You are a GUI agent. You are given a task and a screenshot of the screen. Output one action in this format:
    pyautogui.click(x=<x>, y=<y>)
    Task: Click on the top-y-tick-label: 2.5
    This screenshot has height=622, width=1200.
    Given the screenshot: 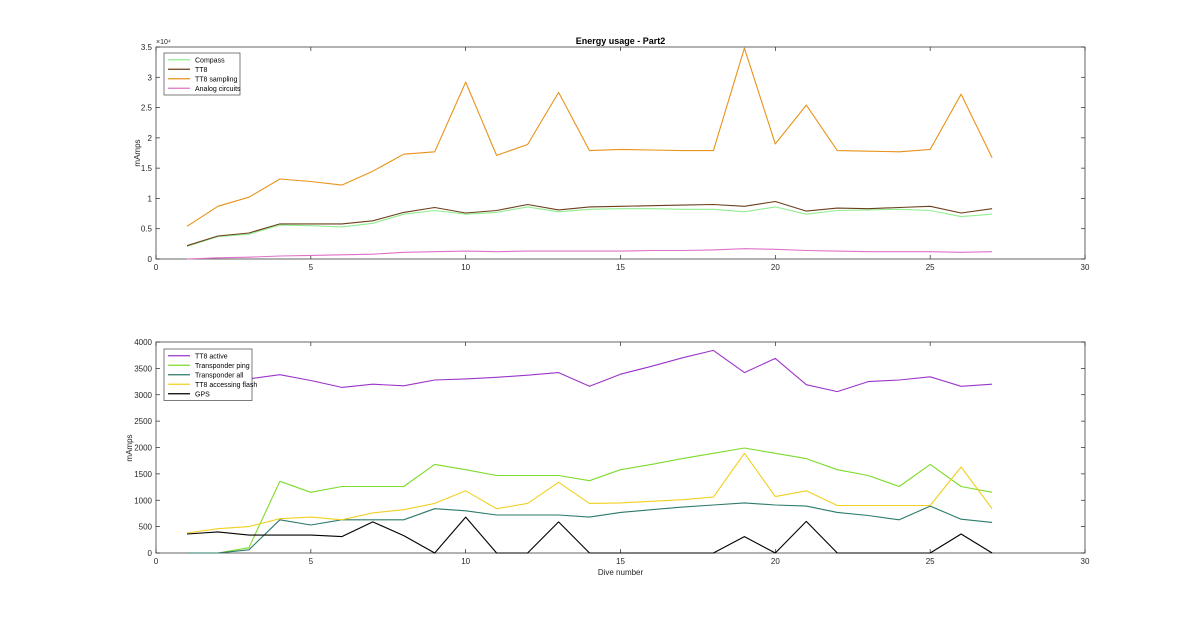 What is the action you would take?
    pyautogui.click(x=147, y=108)
    